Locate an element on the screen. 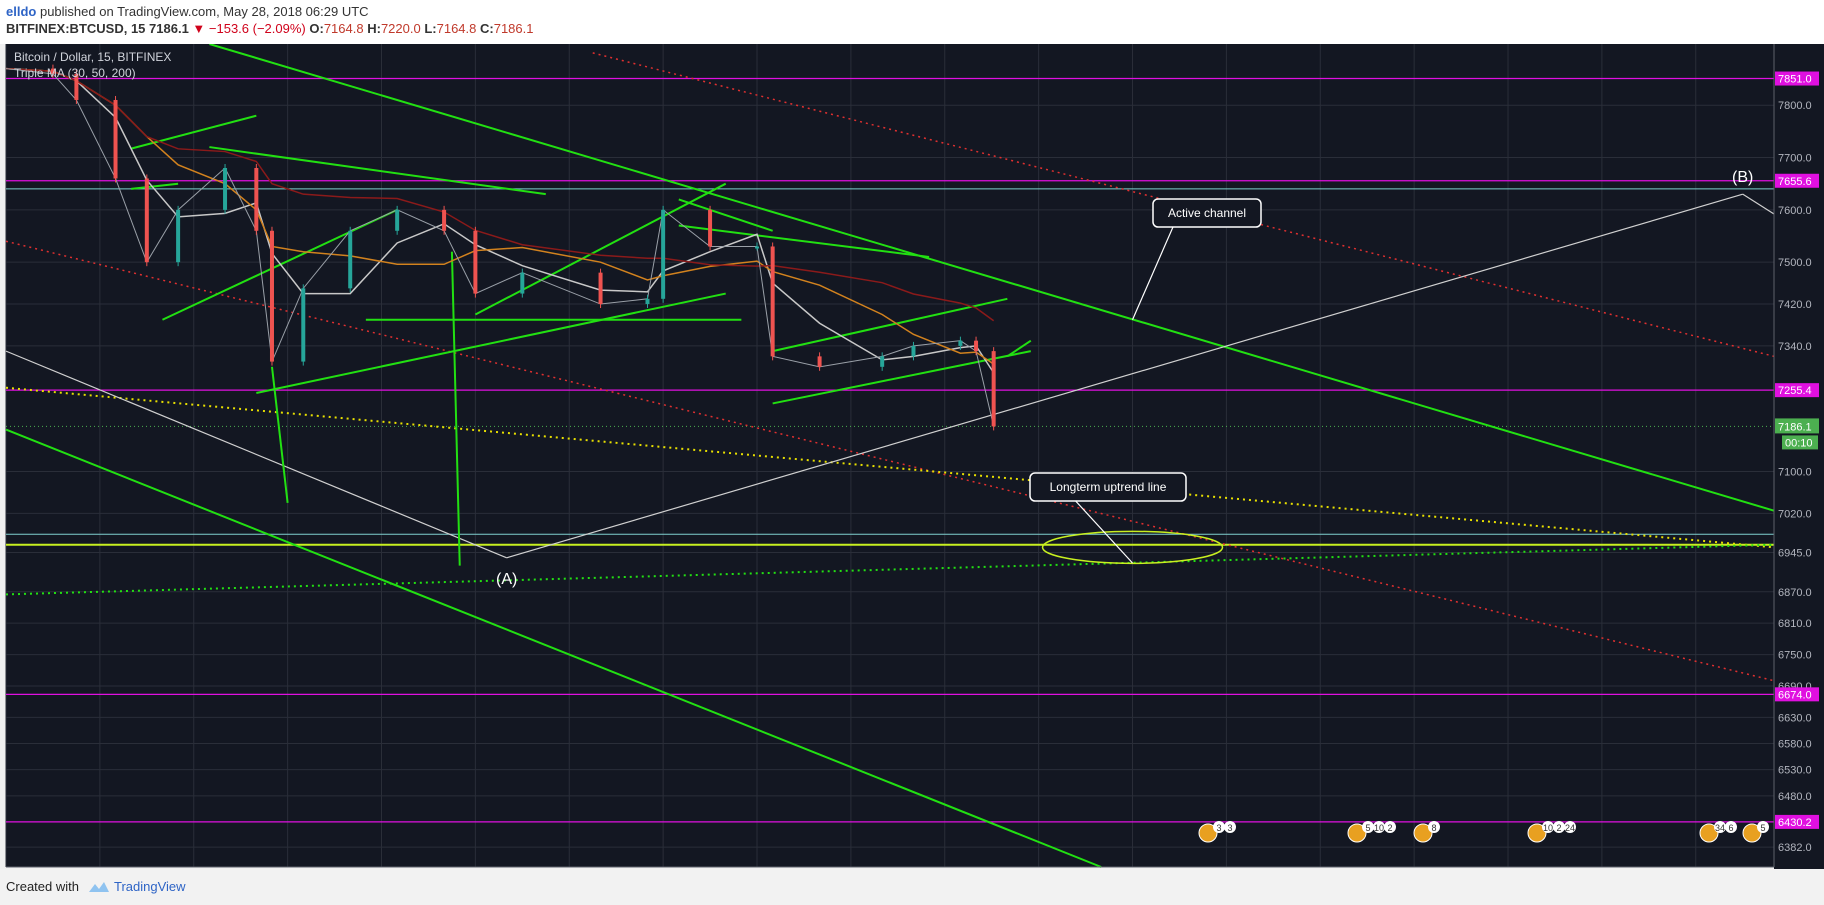 This screenshot has width=1824, height=905. low-label: L: is located at coordinates (430, 28).